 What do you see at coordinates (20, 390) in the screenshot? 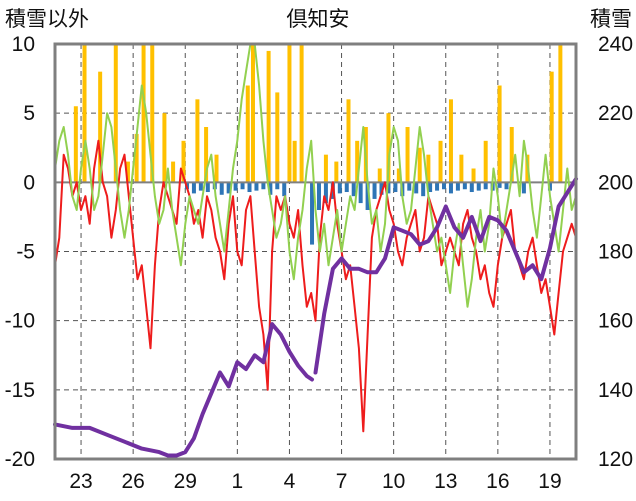
I see `y-left-tick-label: -15` at bounding box center [20, 390].